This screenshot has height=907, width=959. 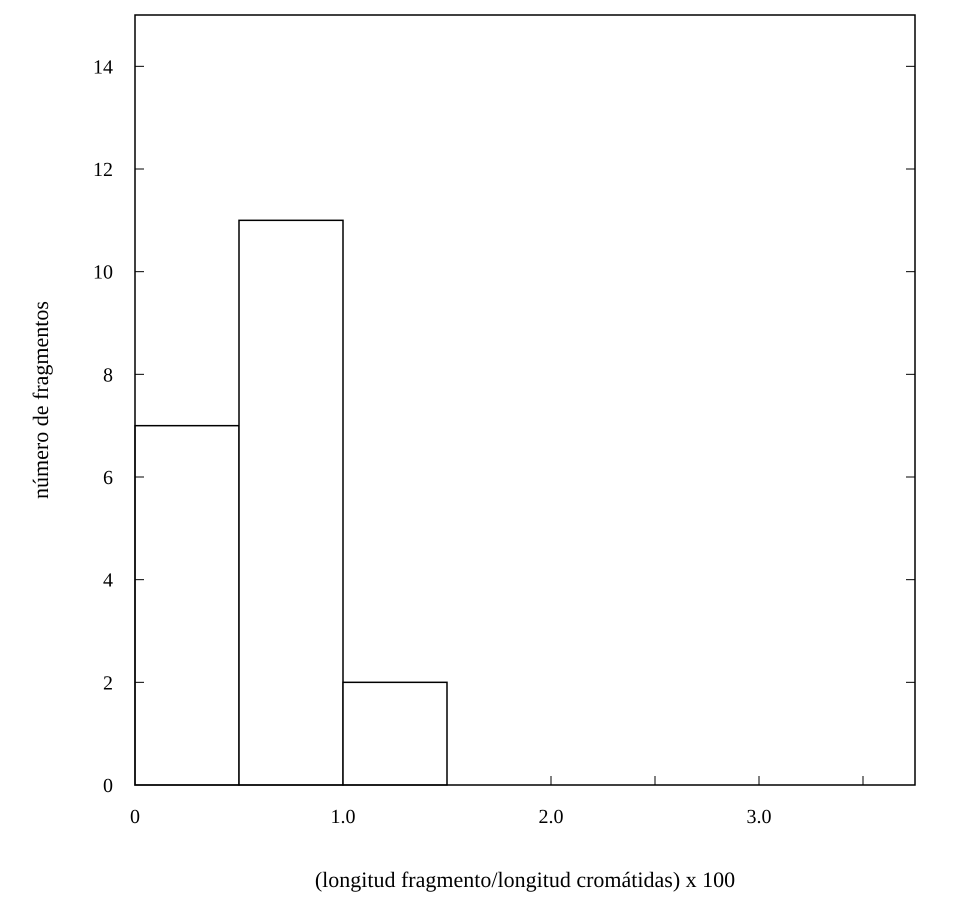 What do you see at coordinates (108, 478) in the screenshot?
I see `y-tick-label: 6` at bounding box center [108, 478].